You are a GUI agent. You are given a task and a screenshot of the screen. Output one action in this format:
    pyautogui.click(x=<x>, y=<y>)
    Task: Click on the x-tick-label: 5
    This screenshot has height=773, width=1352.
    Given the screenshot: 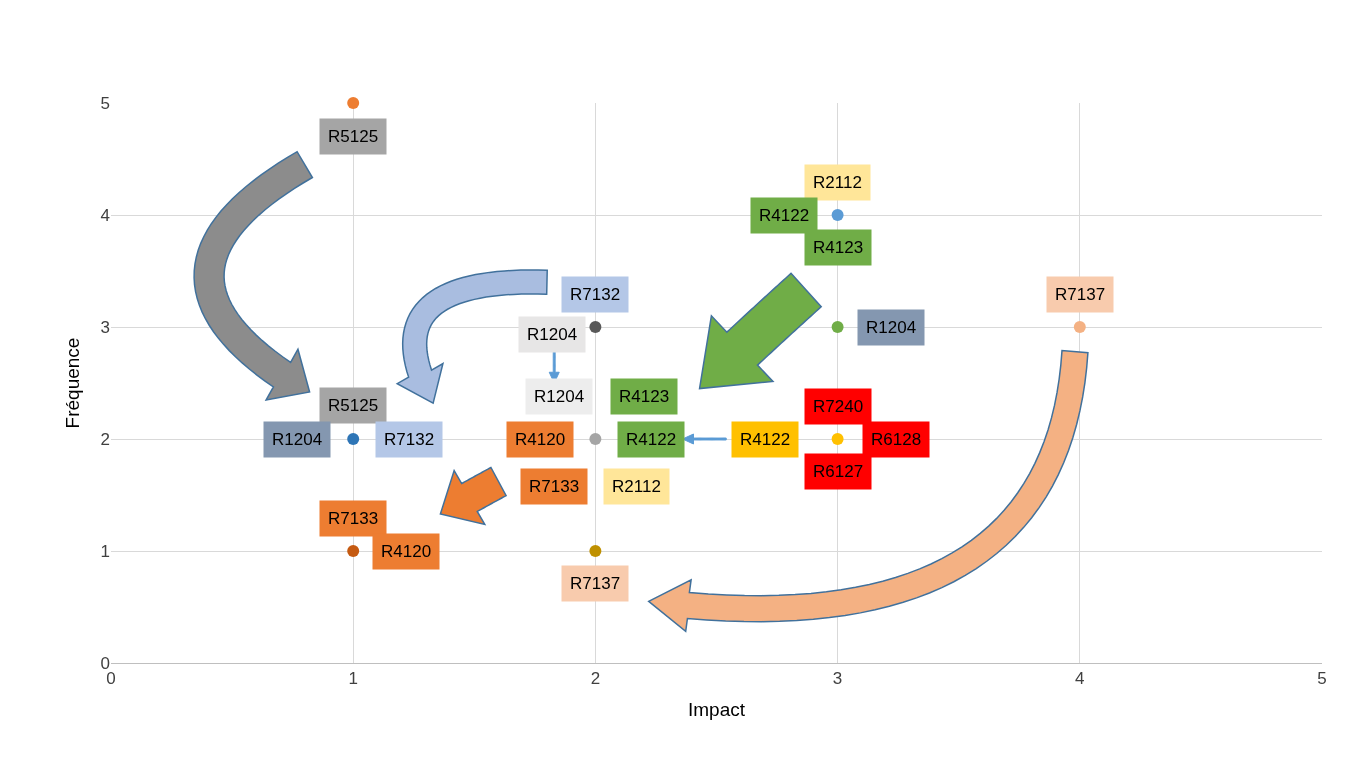 What is the action you would take?
    pyautogui.click(x=1322, y=679)
    